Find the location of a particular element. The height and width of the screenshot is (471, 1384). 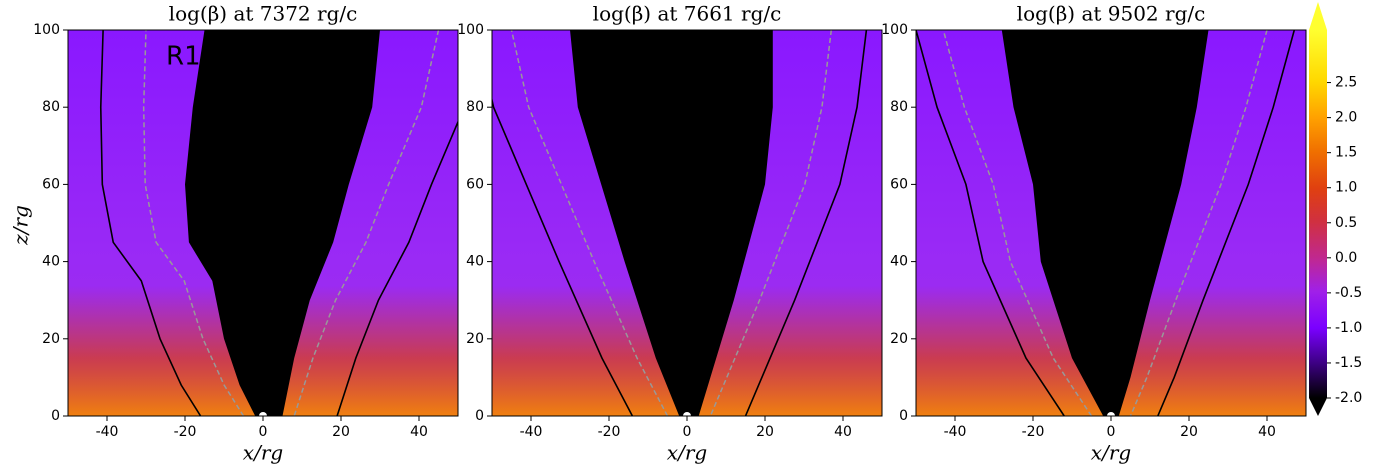

colorbar-tick-label: -1.5 is located at coordinates (1348, 363).